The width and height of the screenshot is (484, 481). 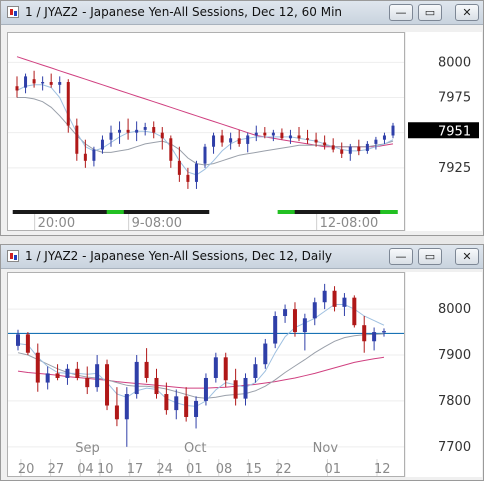 I want to click on price-axis: 8000 7900 7800 7700, so click(x=444, y=374).